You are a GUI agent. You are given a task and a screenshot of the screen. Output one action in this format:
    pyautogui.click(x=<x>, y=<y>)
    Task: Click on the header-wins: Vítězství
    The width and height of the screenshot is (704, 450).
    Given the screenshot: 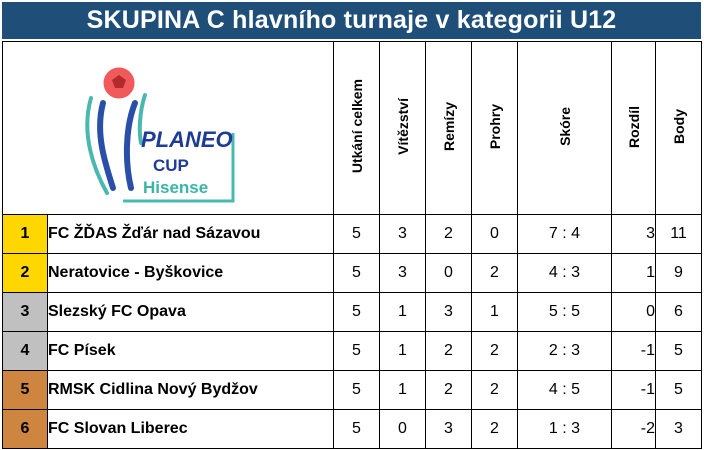 What is the action you would take?
    pyautogui.click(x=402, y=128)
    